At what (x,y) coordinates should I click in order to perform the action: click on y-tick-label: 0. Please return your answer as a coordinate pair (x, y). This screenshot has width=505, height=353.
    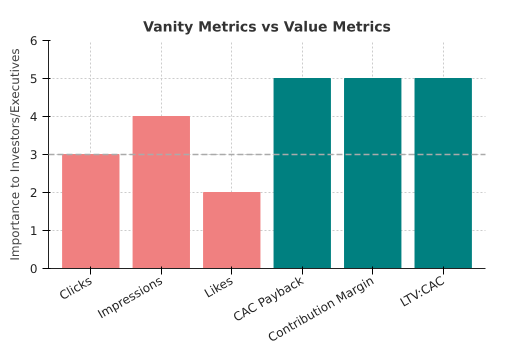
    Looking at the image, I should click on (34, 269).